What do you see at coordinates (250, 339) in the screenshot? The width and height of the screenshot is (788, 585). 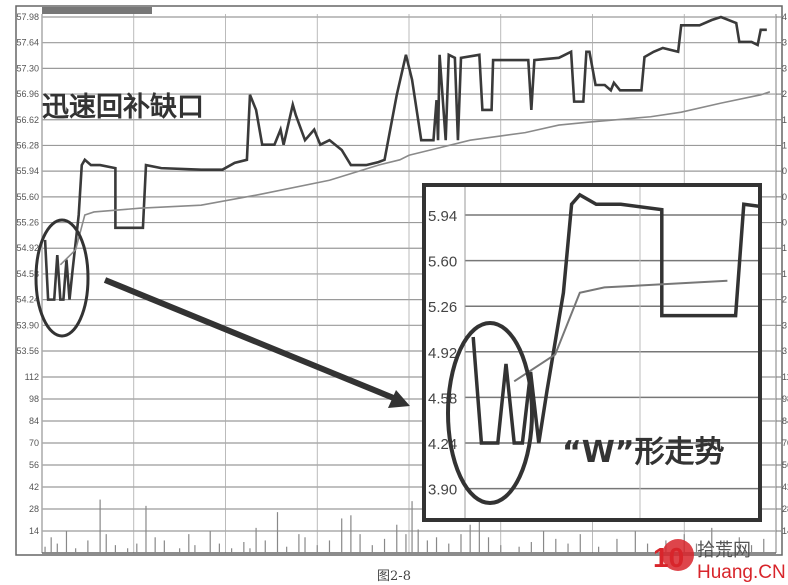 I see `arrow-line` at bounding box center [250, 339].